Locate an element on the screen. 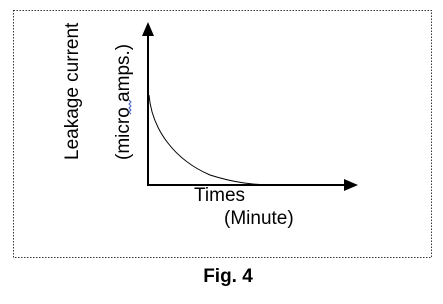  x-axis-label: Times is located at coordinates (219, 195).